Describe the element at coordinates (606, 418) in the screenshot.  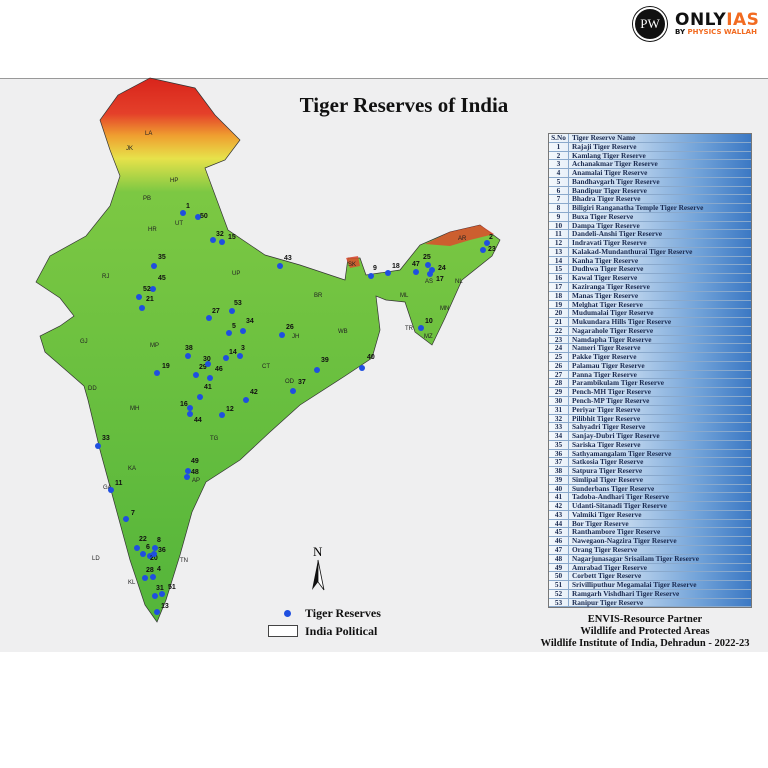
I see `row-name: Pilibhit Tiger Reserve` at that location.